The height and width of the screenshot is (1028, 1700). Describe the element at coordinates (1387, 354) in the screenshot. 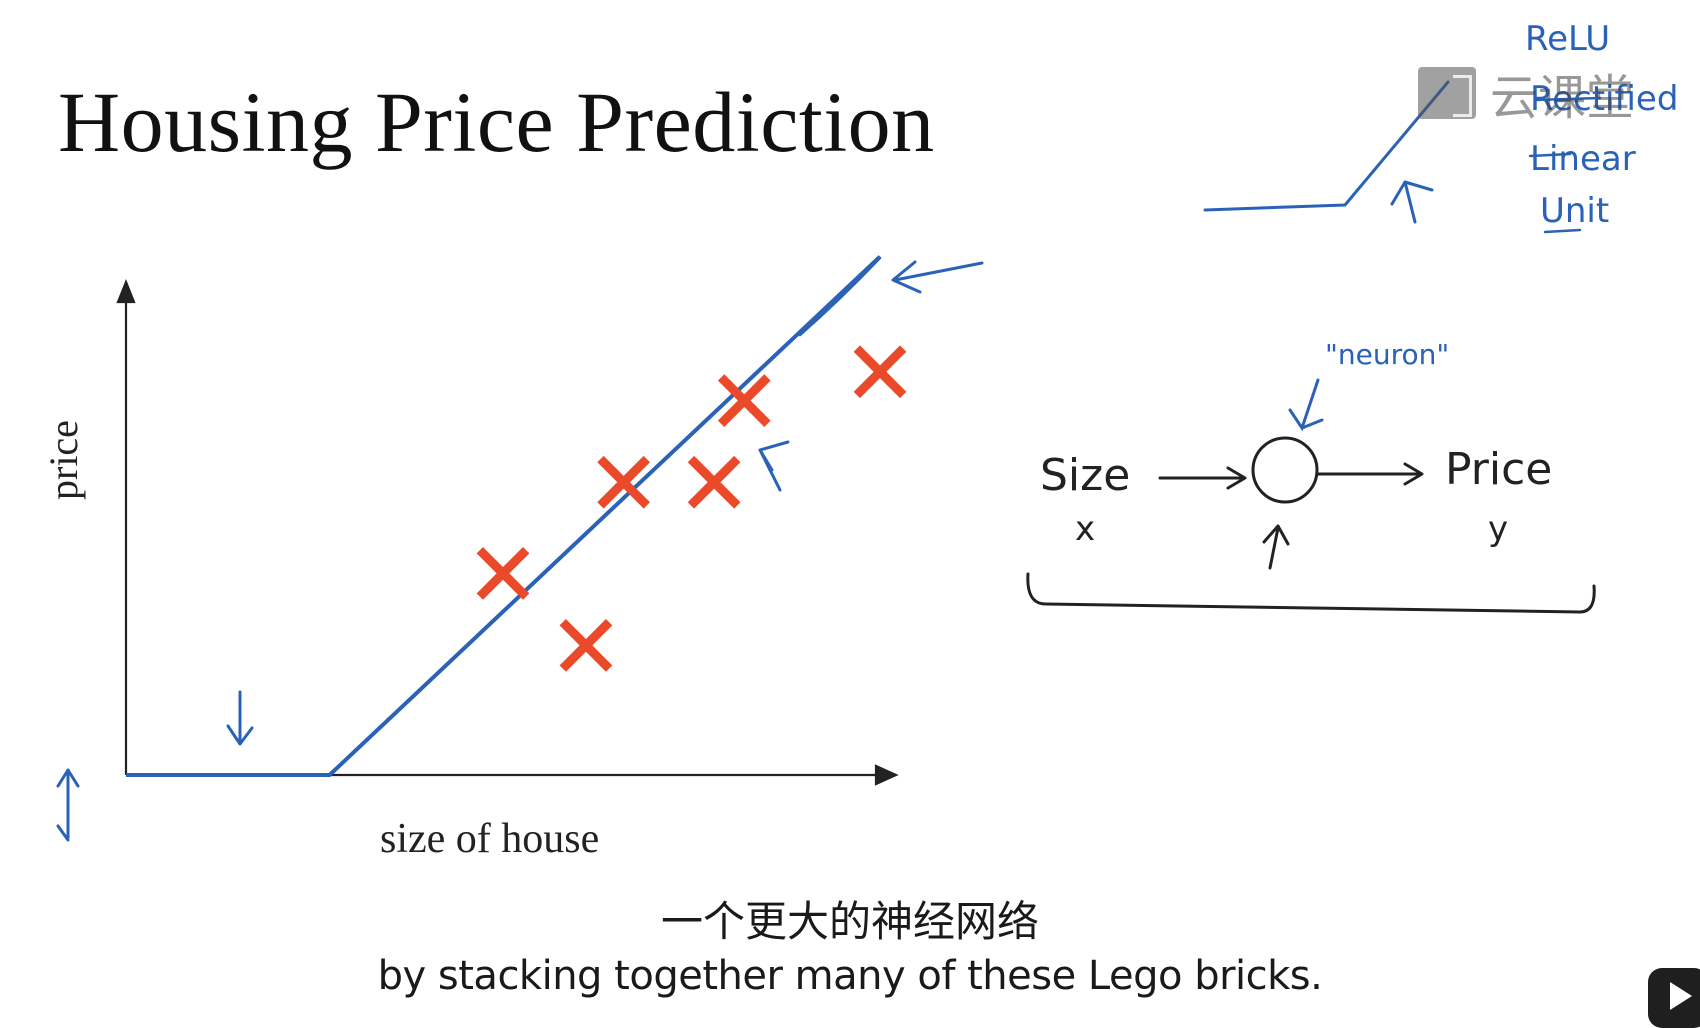

I see `neuron-label: "neuron"` at that location.